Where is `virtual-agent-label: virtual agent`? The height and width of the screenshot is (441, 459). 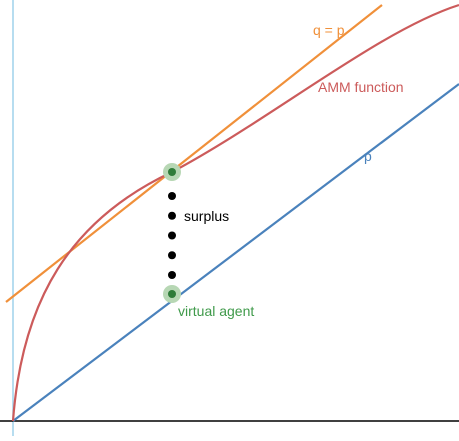
virtual-agent-label: virtual agent is located at coordinates (216, 311).